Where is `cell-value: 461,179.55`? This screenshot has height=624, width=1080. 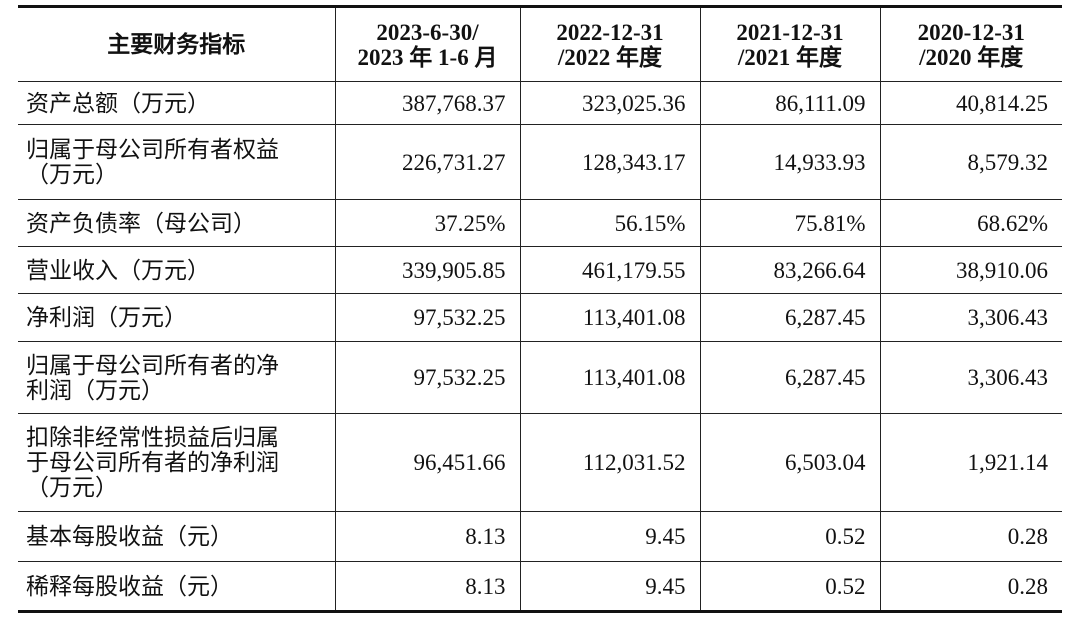 cell-value: 461,179.55 is located at coordinates (610, 270).